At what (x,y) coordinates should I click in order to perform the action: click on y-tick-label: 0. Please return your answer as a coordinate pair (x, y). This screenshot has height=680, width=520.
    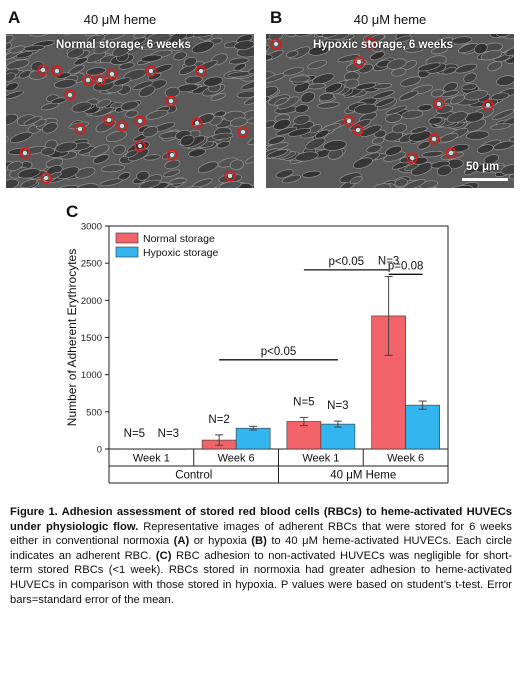
    Looking at the image, I should click on (99, 450).